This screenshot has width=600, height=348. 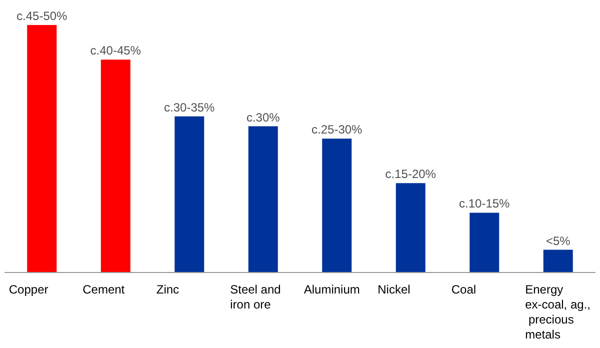 What do you see at coordinates (257, 297) in the screenshot?
I see `x-tick-label: Steel and iron ore` at bounding box center [257, 297].